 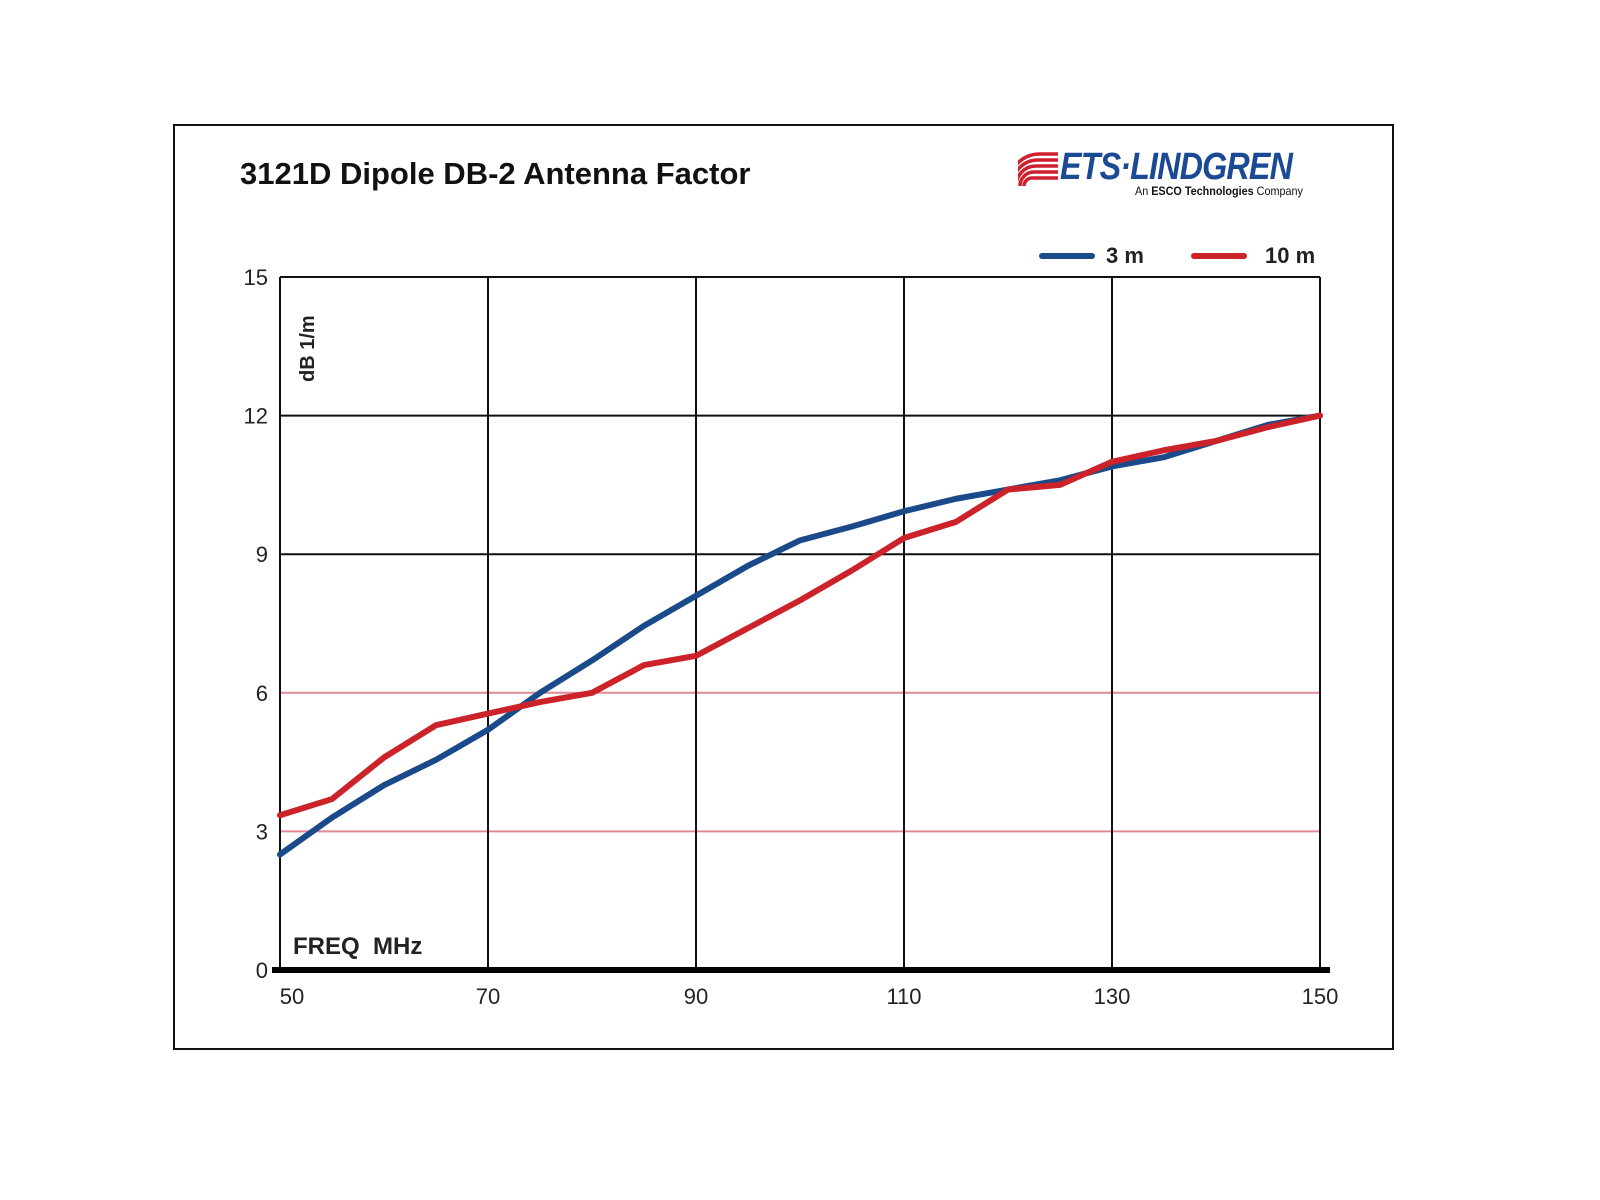 What do you see at coordinates (256, 416) in the screenshot?
I see `y-tick-label: 12` at bounding box center [256, 416].